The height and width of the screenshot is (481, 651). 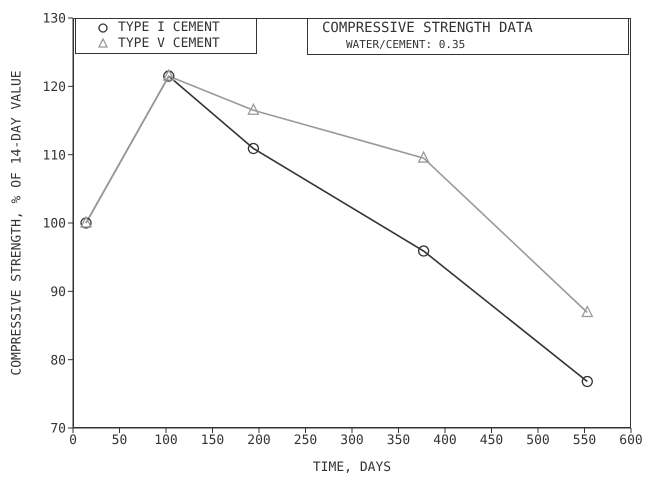 I want to click on title-box: COMPRESSIVE STRENGTH DATA WATER/CEMENT: 0.35, so click(x=468, y=36).